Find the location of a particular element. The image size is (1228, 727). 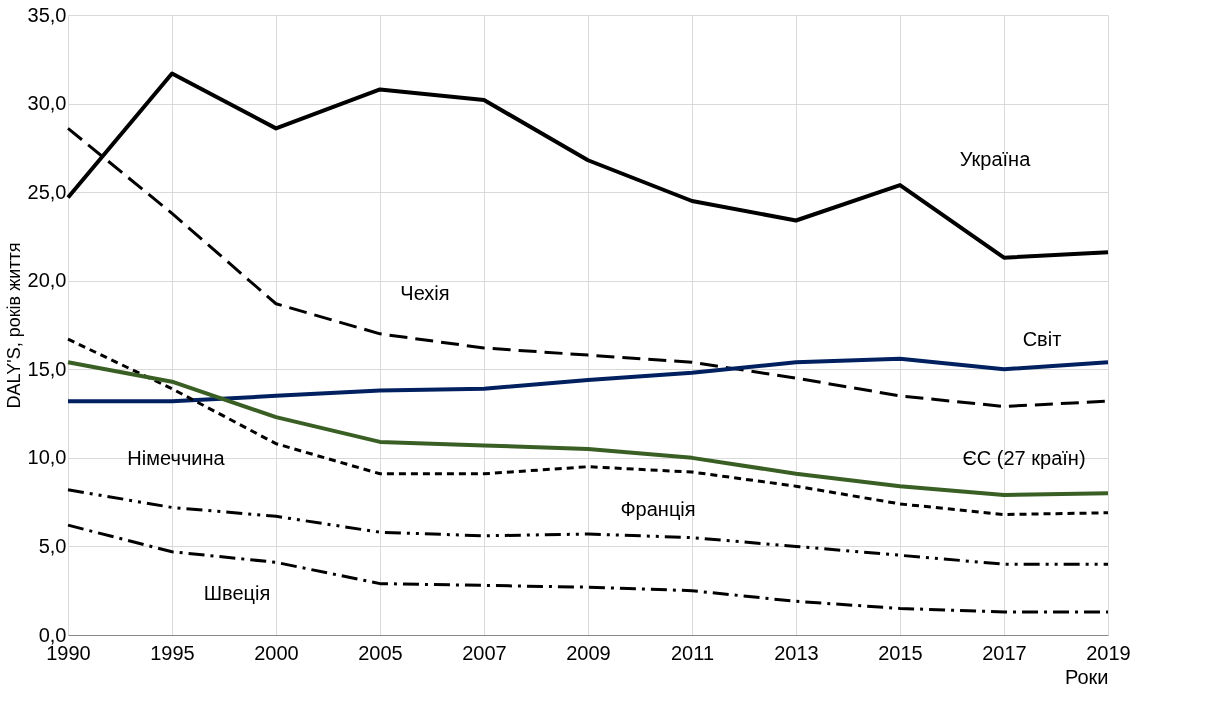

x-tick-label: 2011 is located at coordinates (692, 652).